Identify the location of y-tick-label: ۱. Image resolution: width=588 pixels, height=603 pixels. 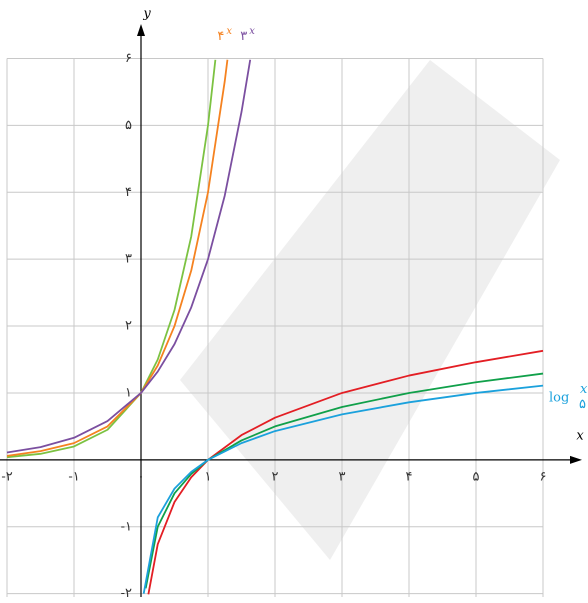
(128, 392).